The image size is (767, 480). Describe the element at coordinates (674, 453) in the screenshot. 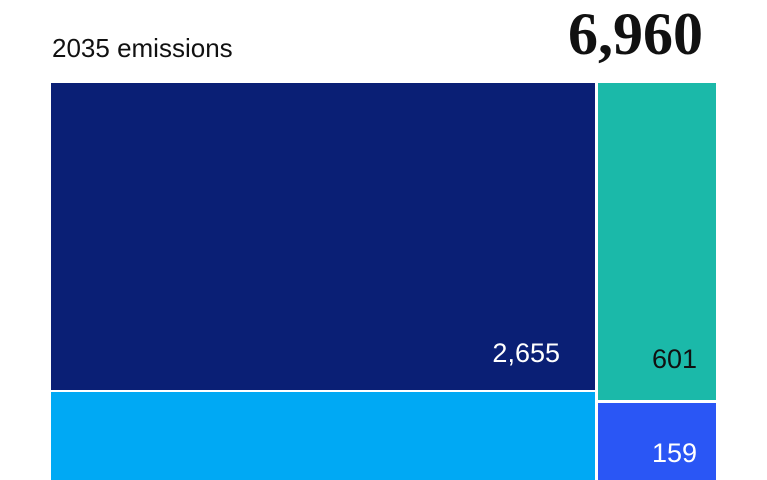

I see `value-label: 159` at that location.